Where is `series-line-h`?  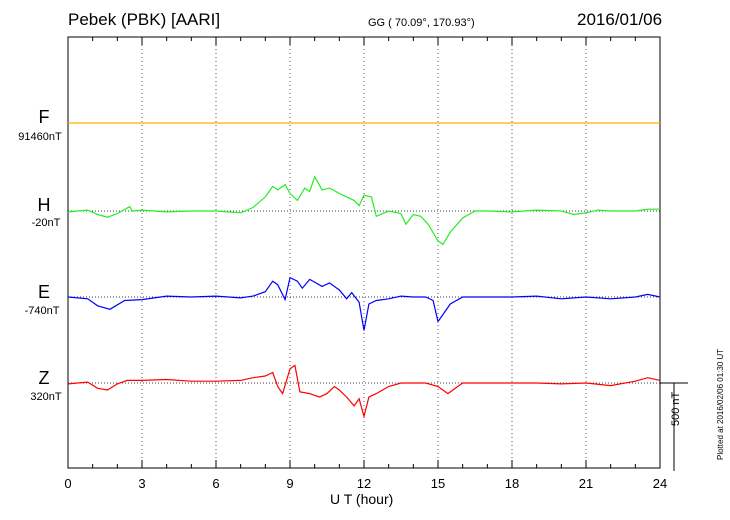 series-line-h is located at coordinates (363, 210).